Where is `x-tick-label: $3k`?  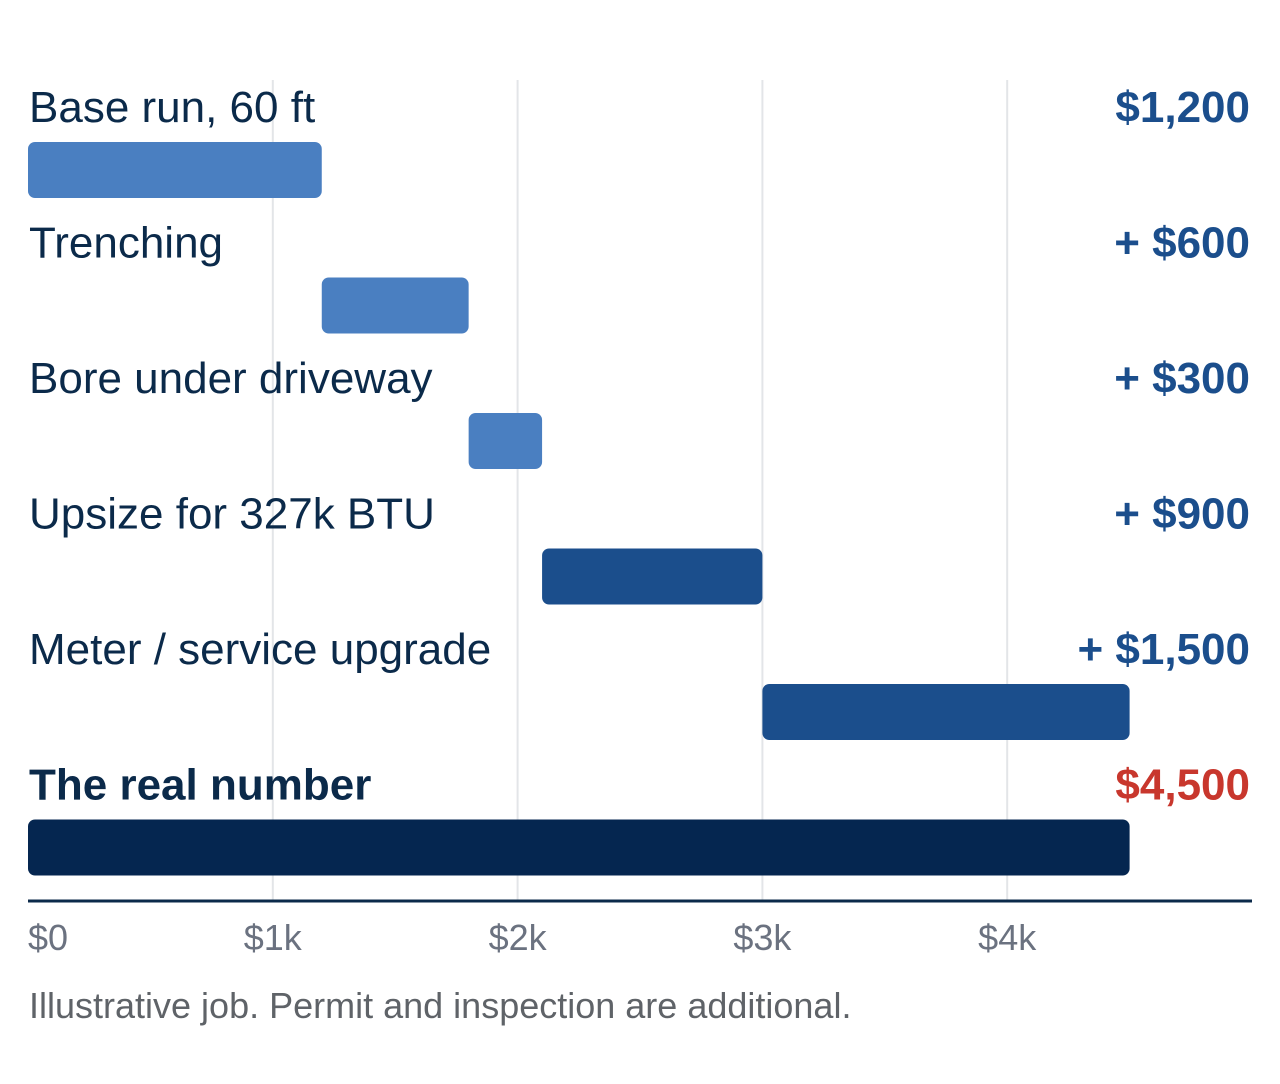 x-tick-label: $3k is located at coordinates (762, 937).